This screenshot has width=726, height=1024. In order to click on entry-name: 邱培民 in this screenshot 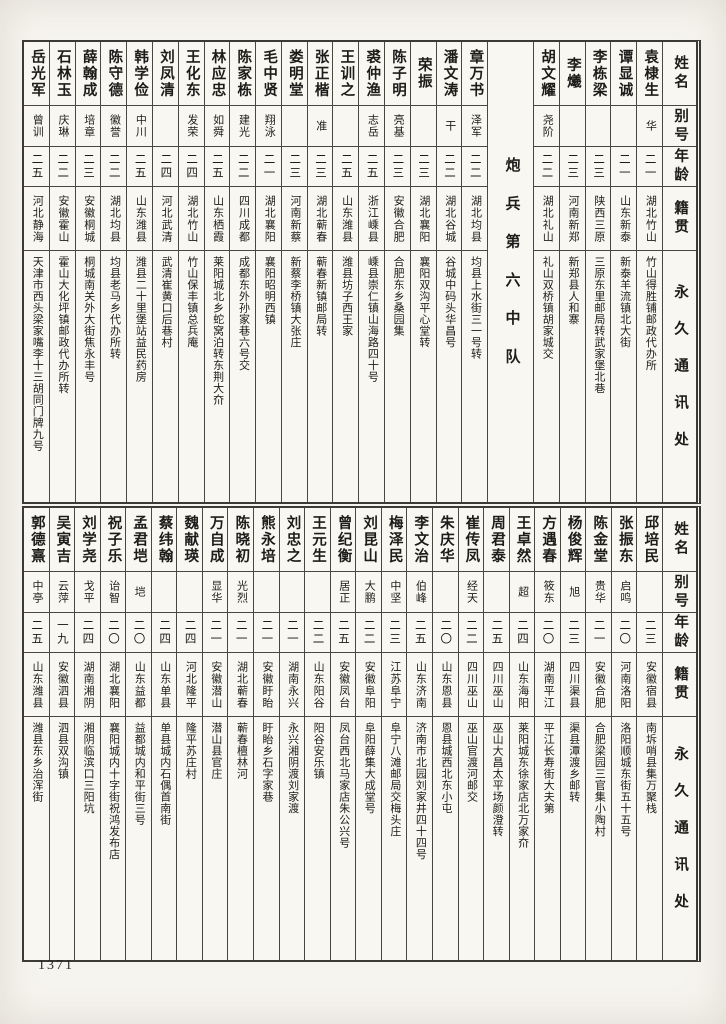, I will do `click(649, 539)`.